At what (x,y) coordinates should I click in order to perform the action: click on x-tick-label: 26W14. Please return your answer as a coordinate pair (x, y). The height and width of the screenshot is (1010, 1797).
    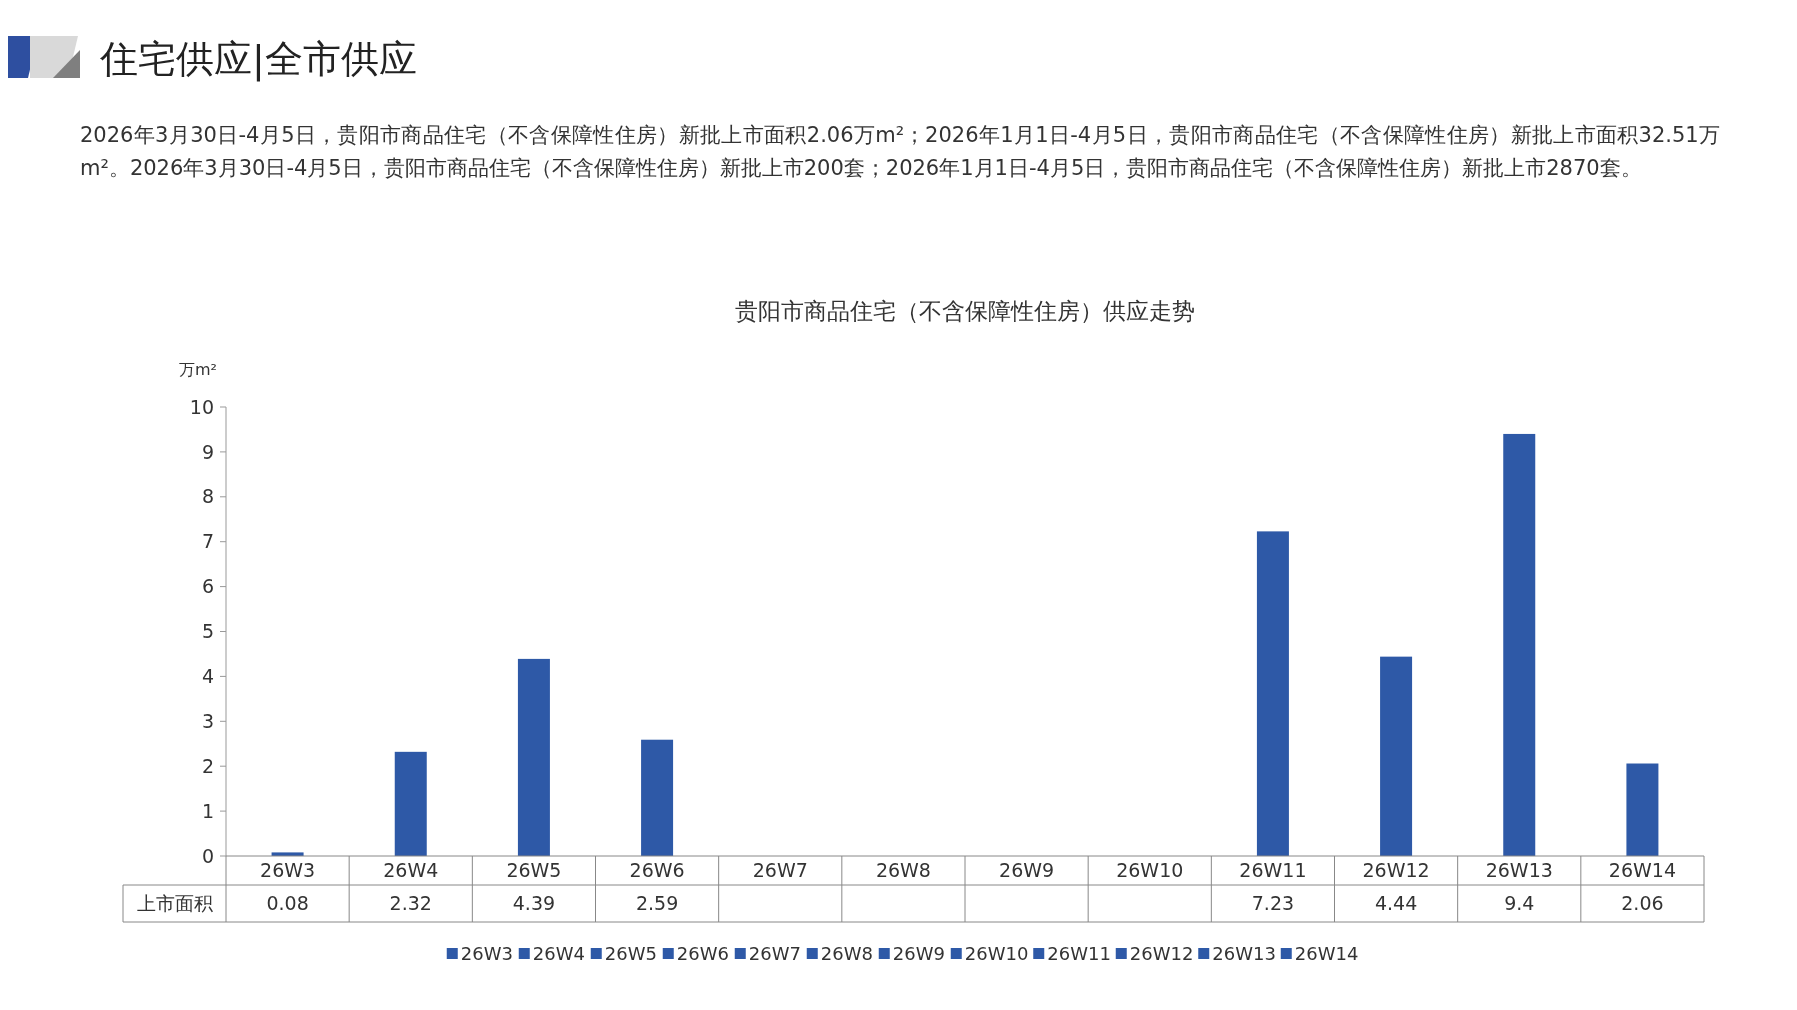
    Looking at the image, I should click on (1642, 870).